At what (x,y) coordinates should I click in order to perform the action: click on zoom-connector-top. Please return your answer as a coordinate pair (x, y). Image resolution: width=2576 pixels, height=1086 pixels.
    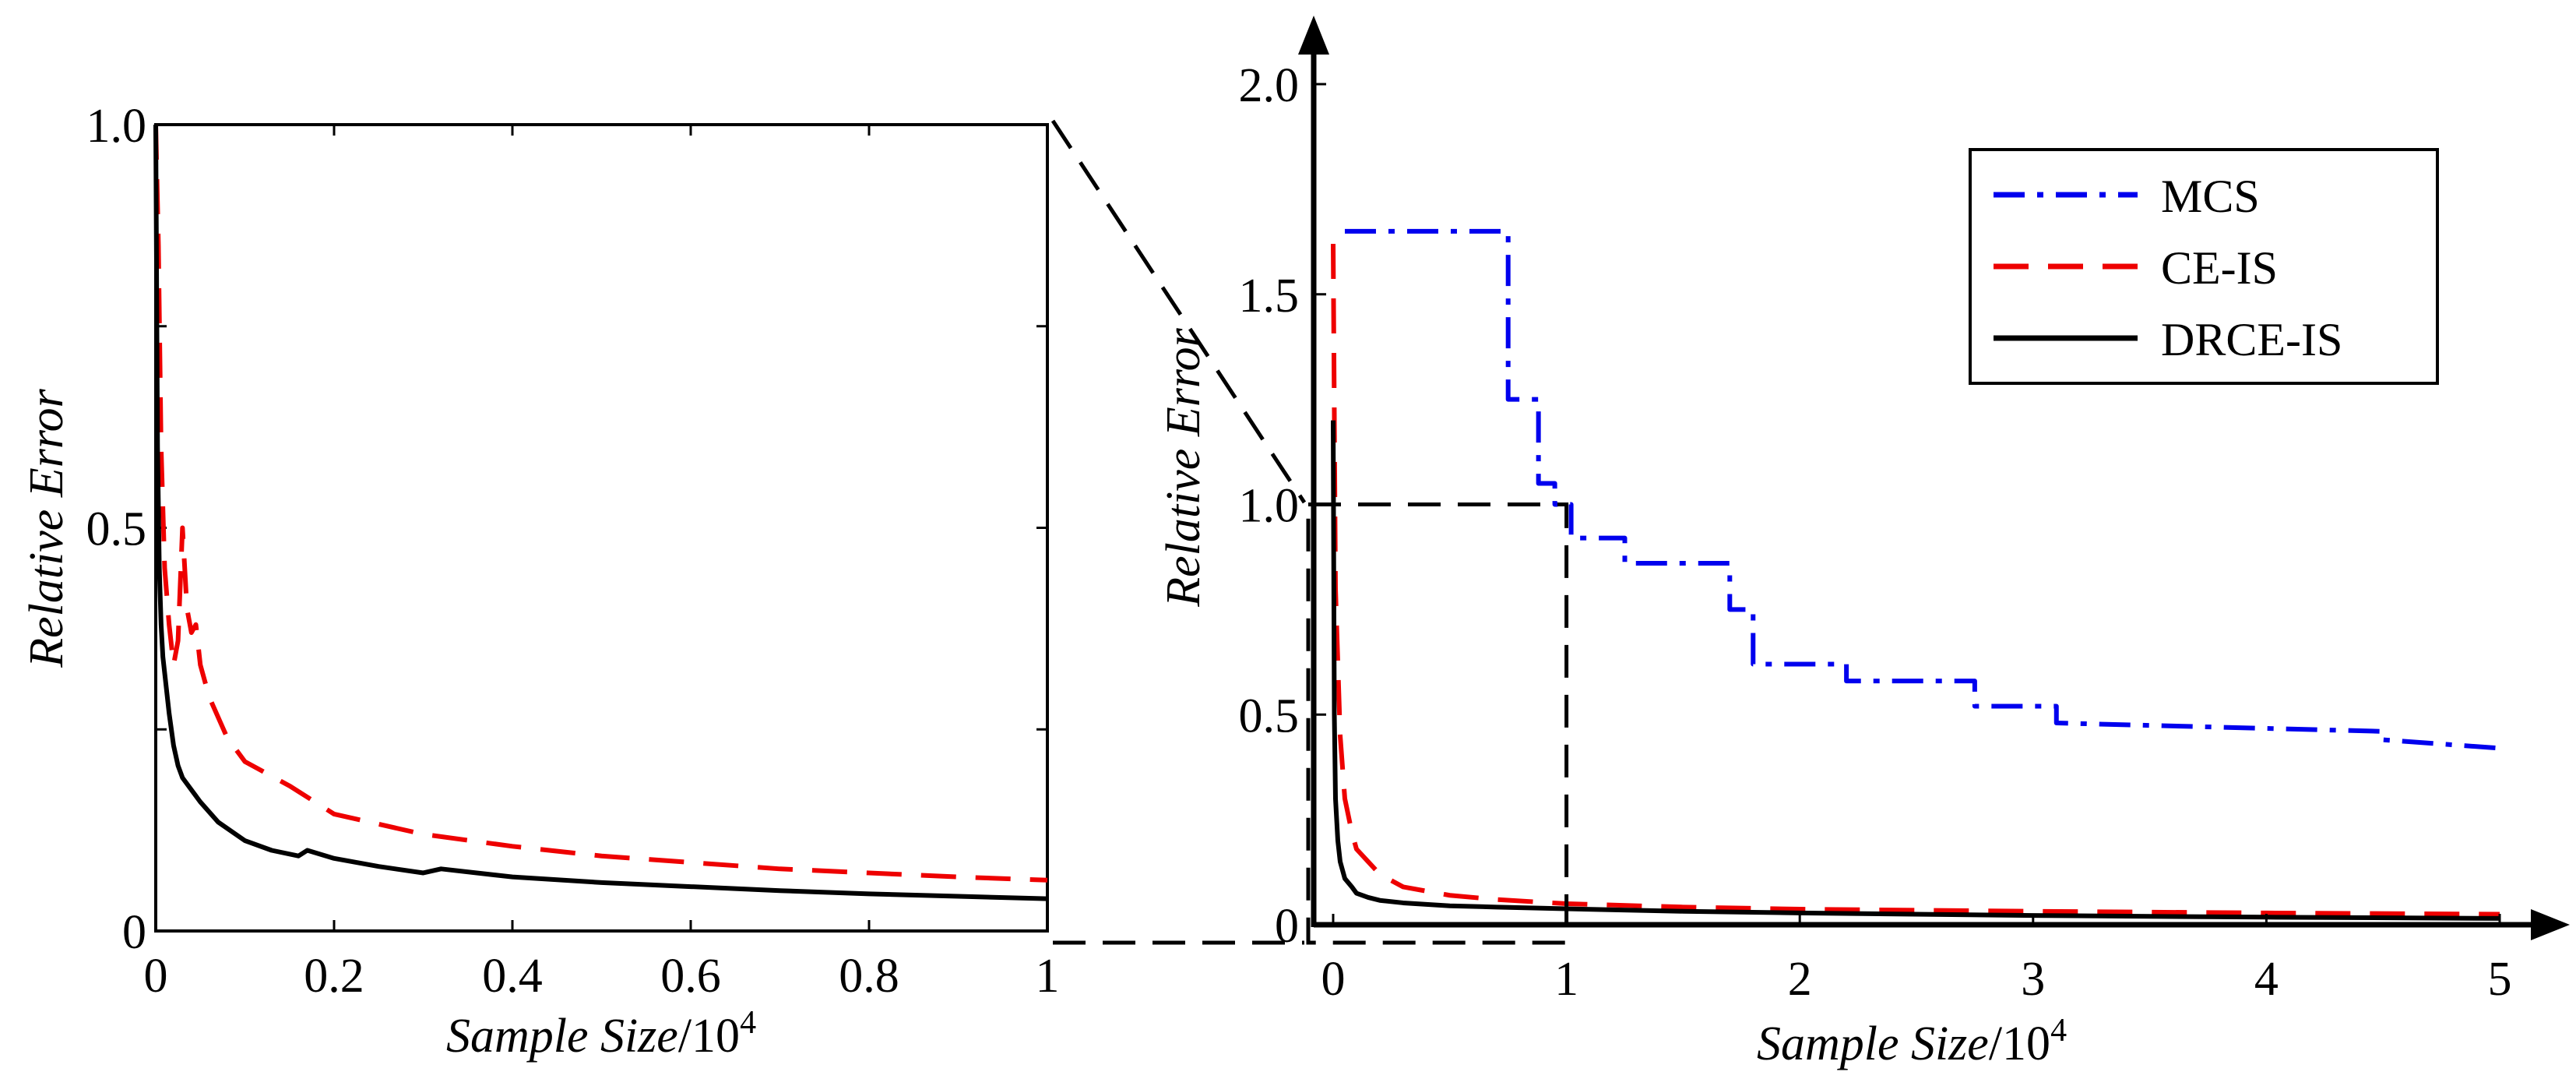
    Looking at the image, I should click on (1178, 311).